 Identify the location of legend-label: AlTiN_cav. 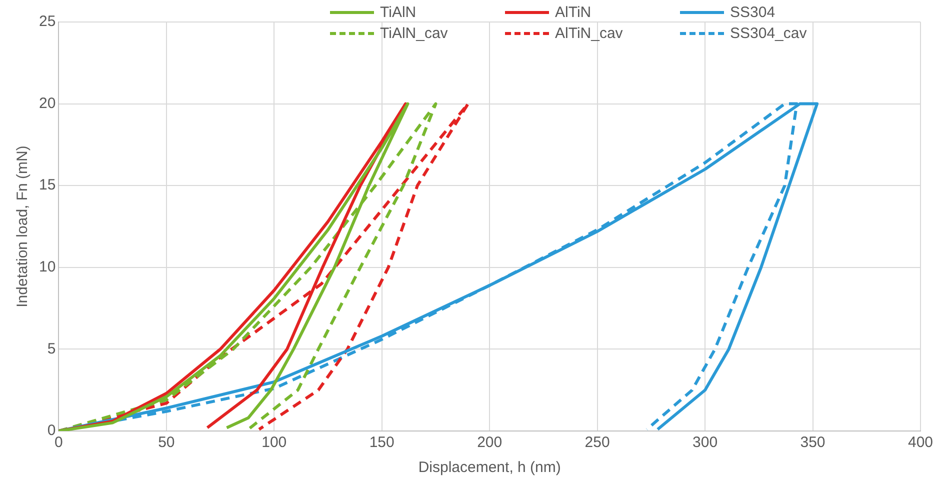
(589, 33).